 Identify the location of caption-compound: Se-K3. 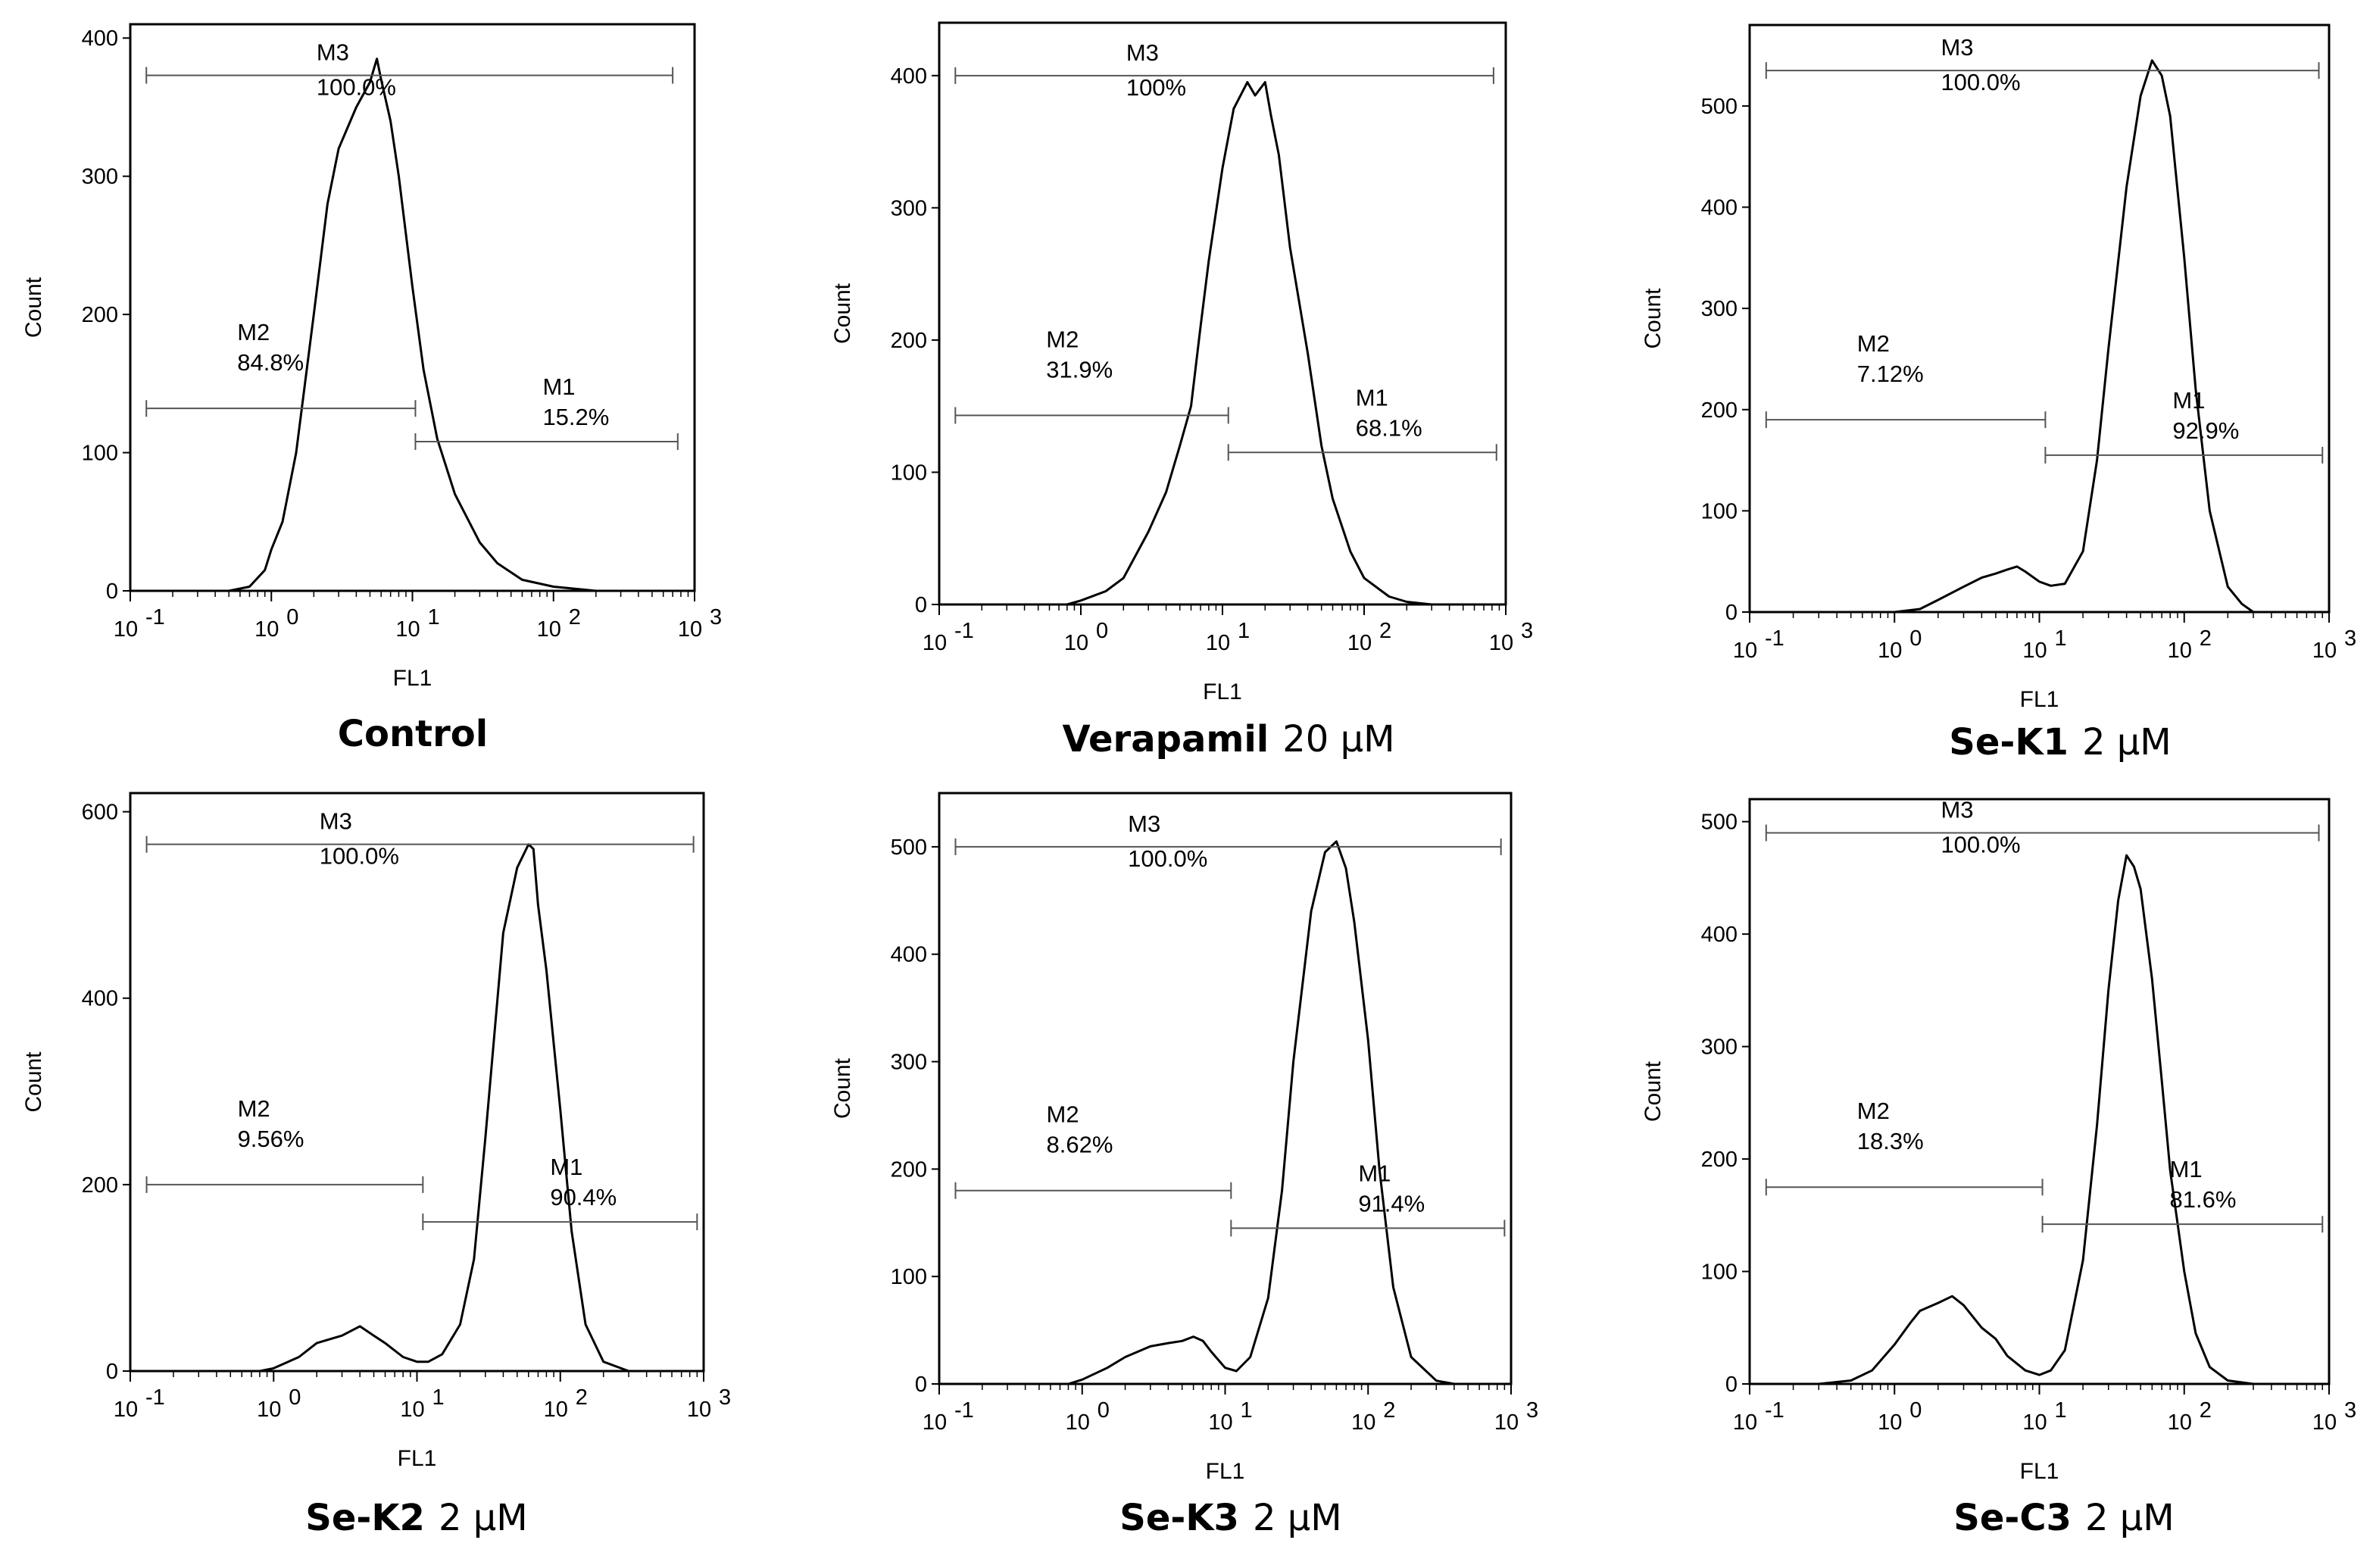
(1179, 1518).